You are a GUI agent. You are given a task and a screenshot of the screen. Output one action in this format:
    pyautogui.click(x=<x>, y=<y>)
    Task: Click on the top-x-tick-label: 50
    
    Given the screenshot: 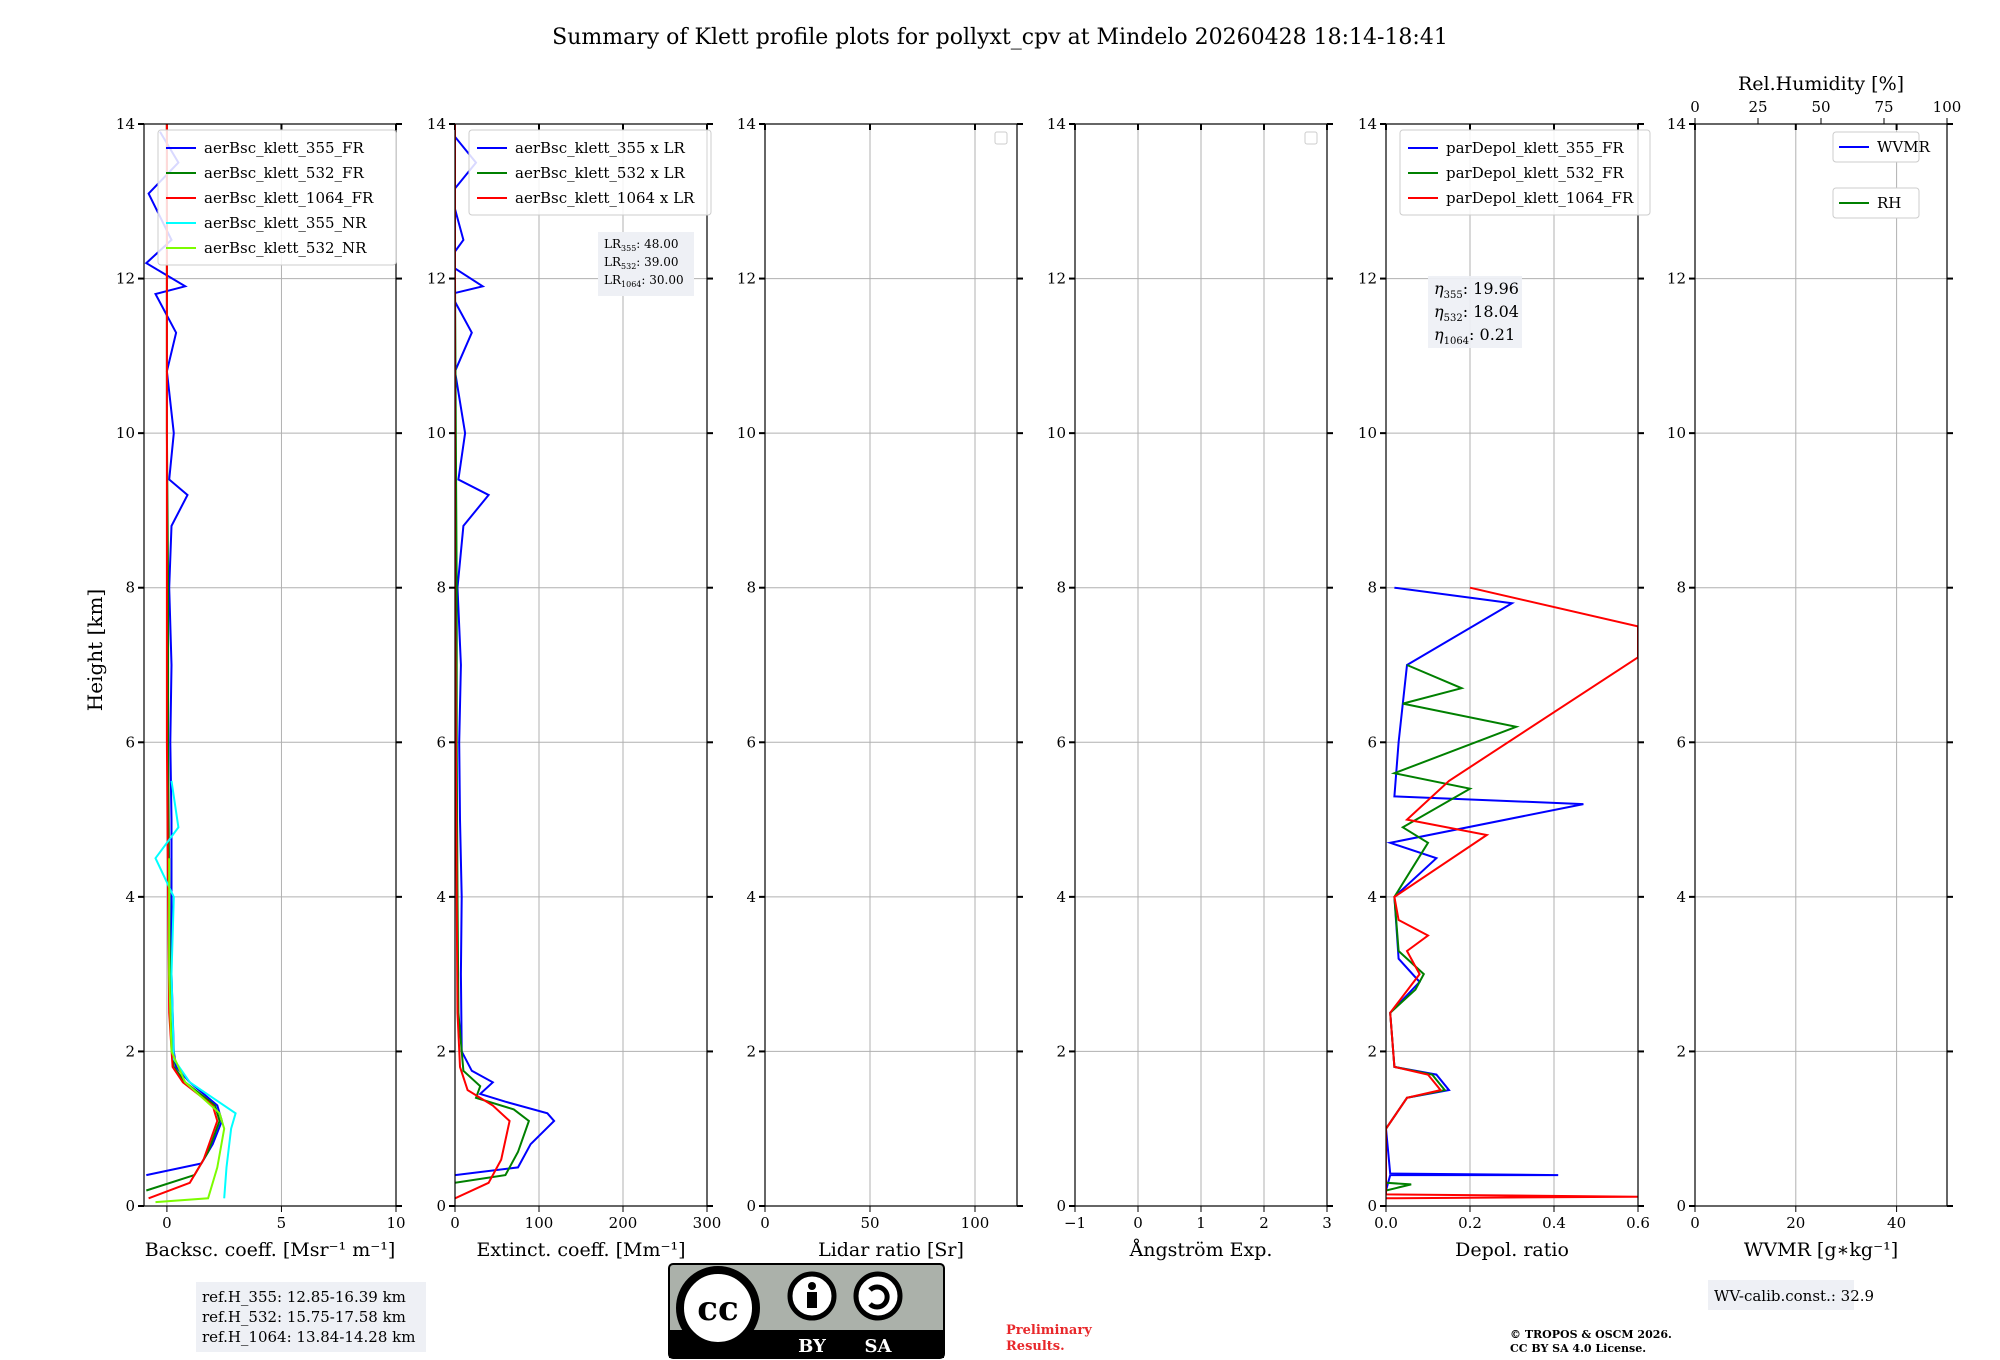 What is the action you would take?
    pyautogui.click(x=1820, y=107)
    